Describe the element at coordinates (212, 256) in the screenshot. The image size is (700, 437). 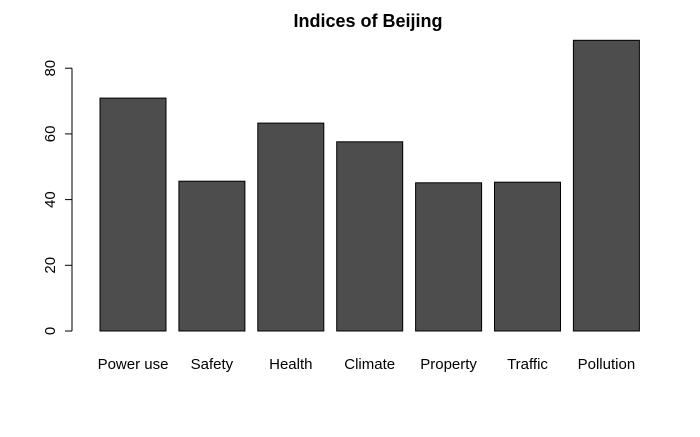
I see `bar-safety` at that location.